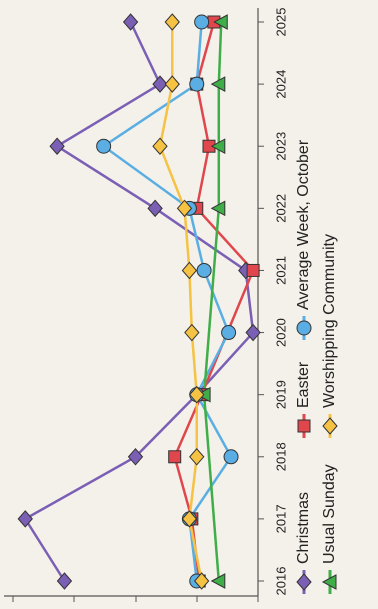 This screenshot has width=378, height=609. I want to click on legend-label-average-week-october: Average Week, October, so click(303, 224).